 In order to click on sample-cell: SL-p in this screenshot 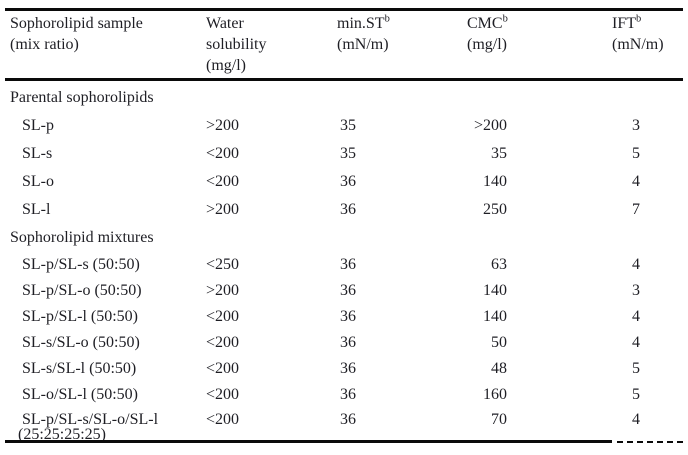, I will do `click(38, 125)`.